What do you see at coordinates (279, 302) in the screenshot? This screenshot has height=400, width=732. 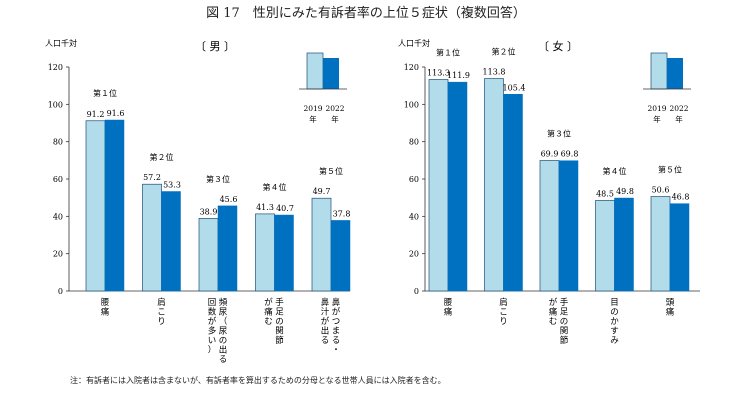 I see `male-category-label-char: 手` at bounding box center [279, 302].